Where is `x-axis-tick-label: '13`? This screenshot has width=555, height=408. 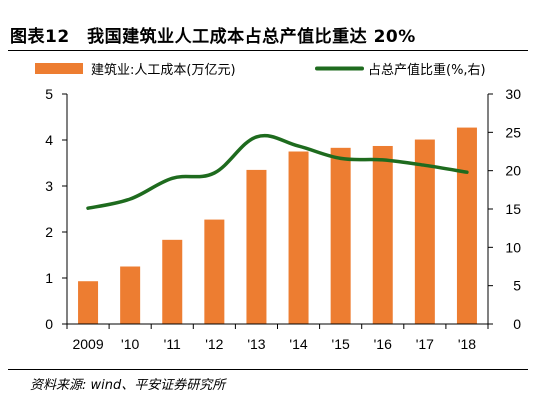 x-axis-tick-label: '13 is located at coordinates (256, 344).